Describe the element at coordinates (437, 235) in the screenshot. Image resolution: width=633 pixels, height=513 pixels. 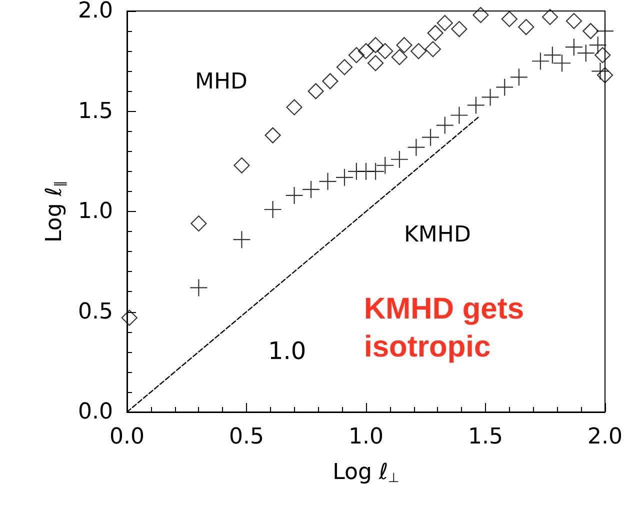
I see `annotation: KMHD` at that location.